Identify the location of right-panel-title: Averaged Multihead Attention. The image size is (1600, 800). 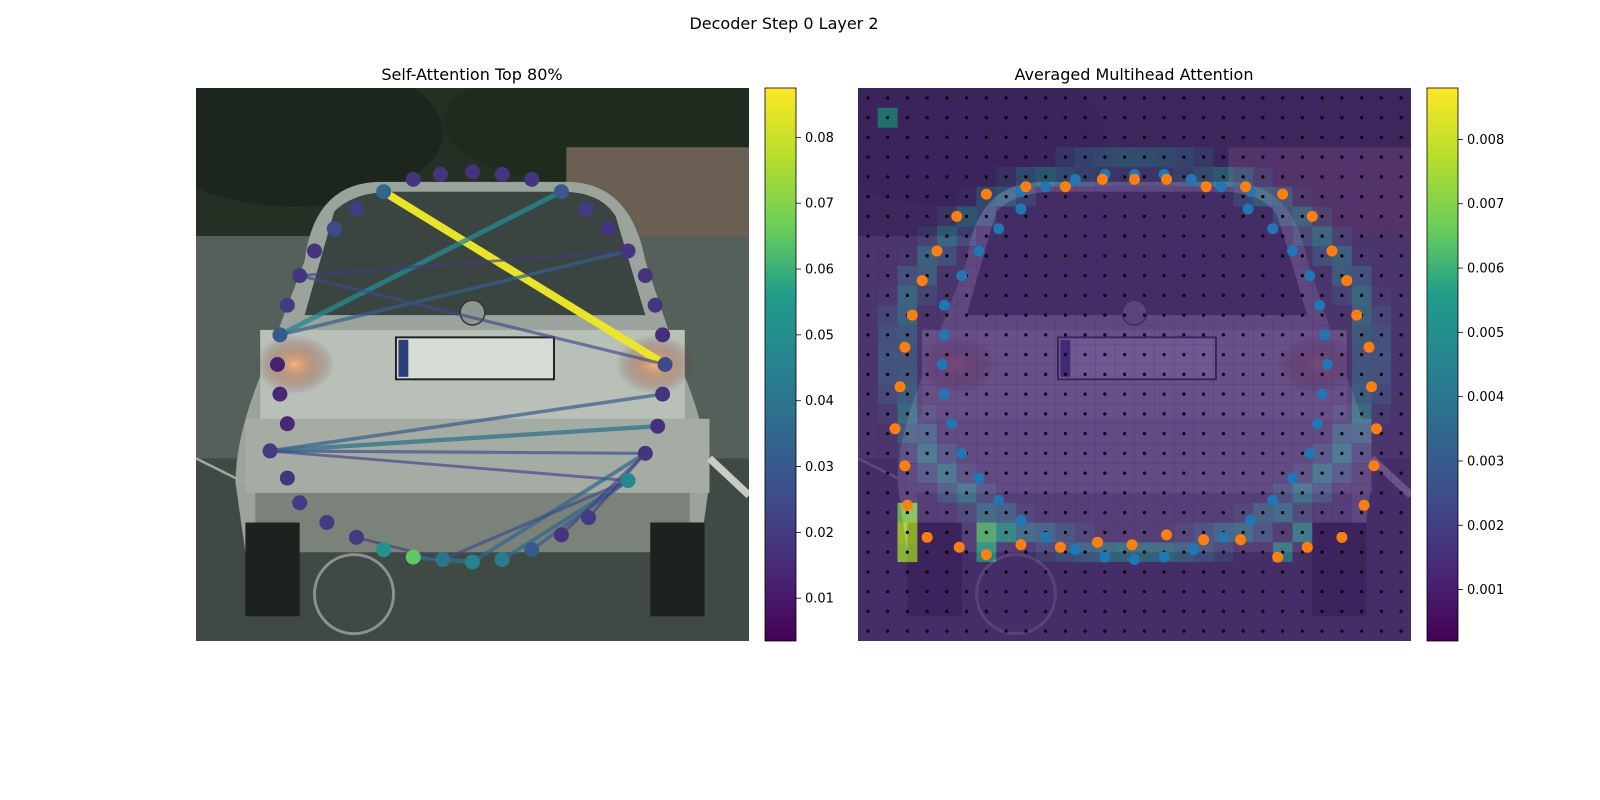
(1134, 74).